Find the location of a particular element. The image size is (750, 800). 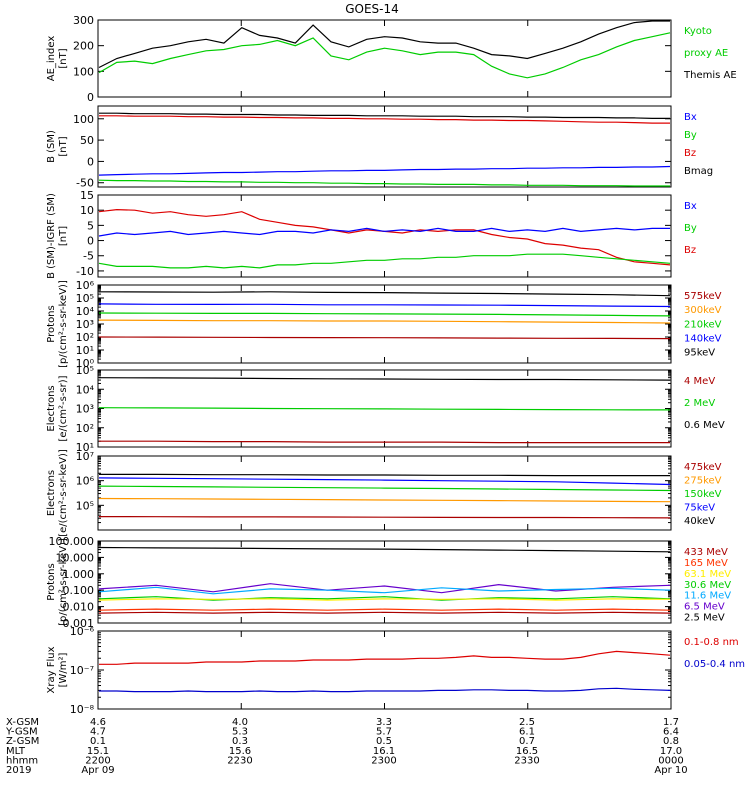

y-tick-label: 300 is located at coordinates (83, 20).